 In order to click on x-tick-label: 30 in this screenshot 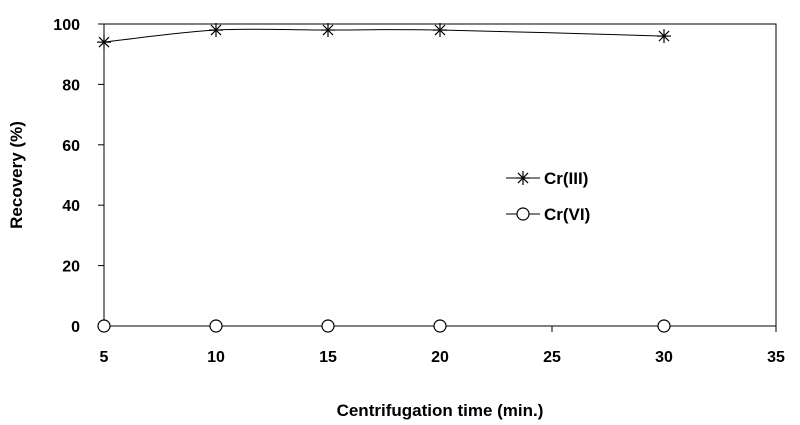, I will do `click(664, 357)`.